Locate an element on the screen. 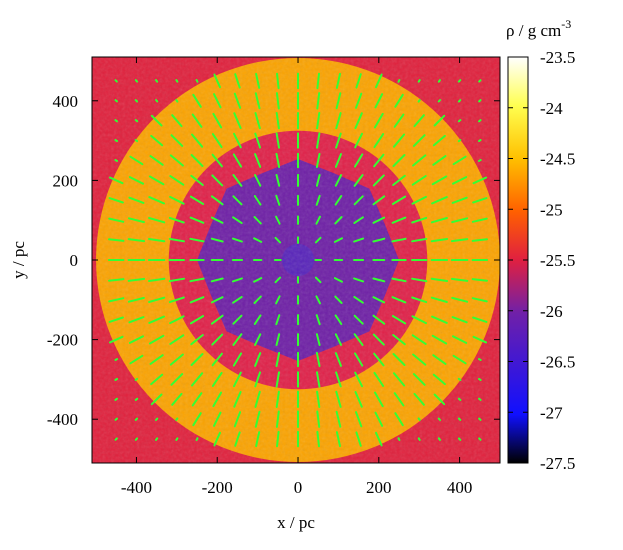  colorbar-tick-label: -27 is located at coordinates (551, 412).